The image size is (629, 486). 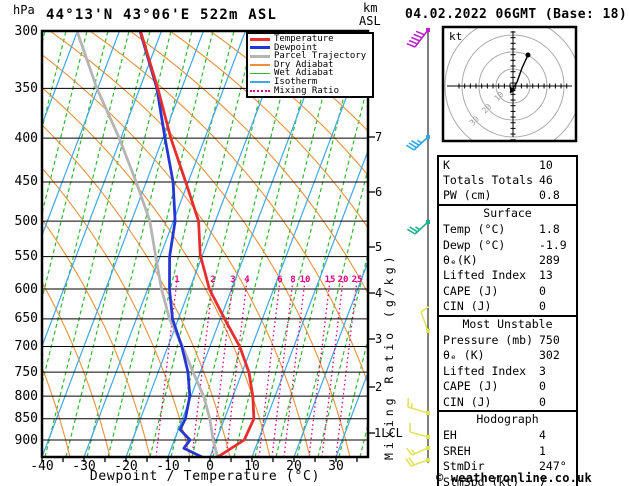 What do you see at coordinates (467, 306) in the screenshot?
I see `table-row-label: CIN (J)` at bounding box center [467, 306].